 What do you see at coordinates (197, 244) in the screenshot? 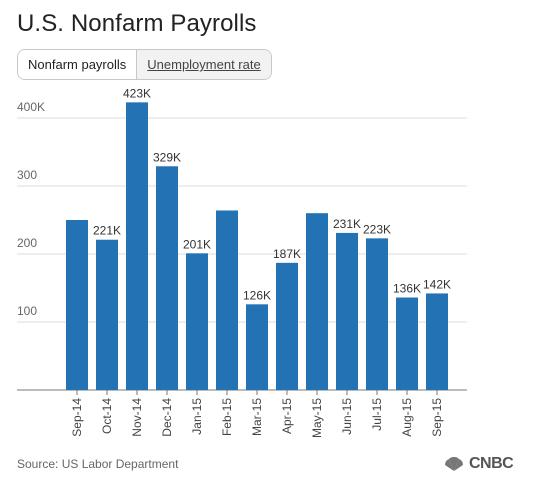
I see `data-label: 201K` at bounding box center [197, 244].